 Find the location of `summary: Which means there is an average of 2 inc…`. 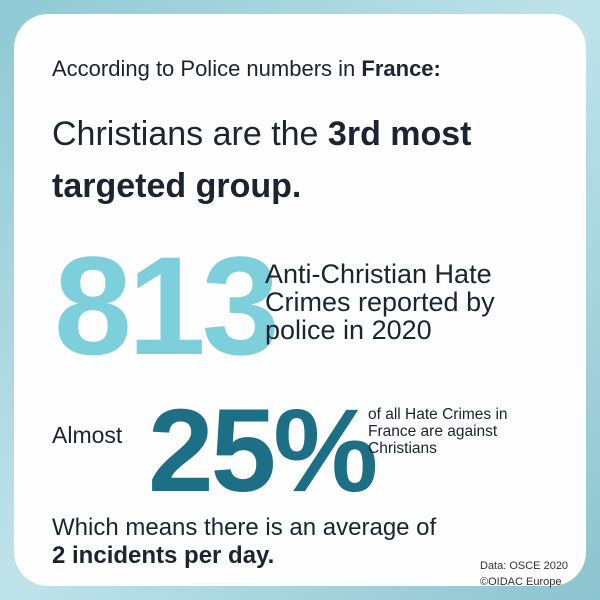

summary: Which means there is an average of 2 inc… is located at coordinates (244, 542).